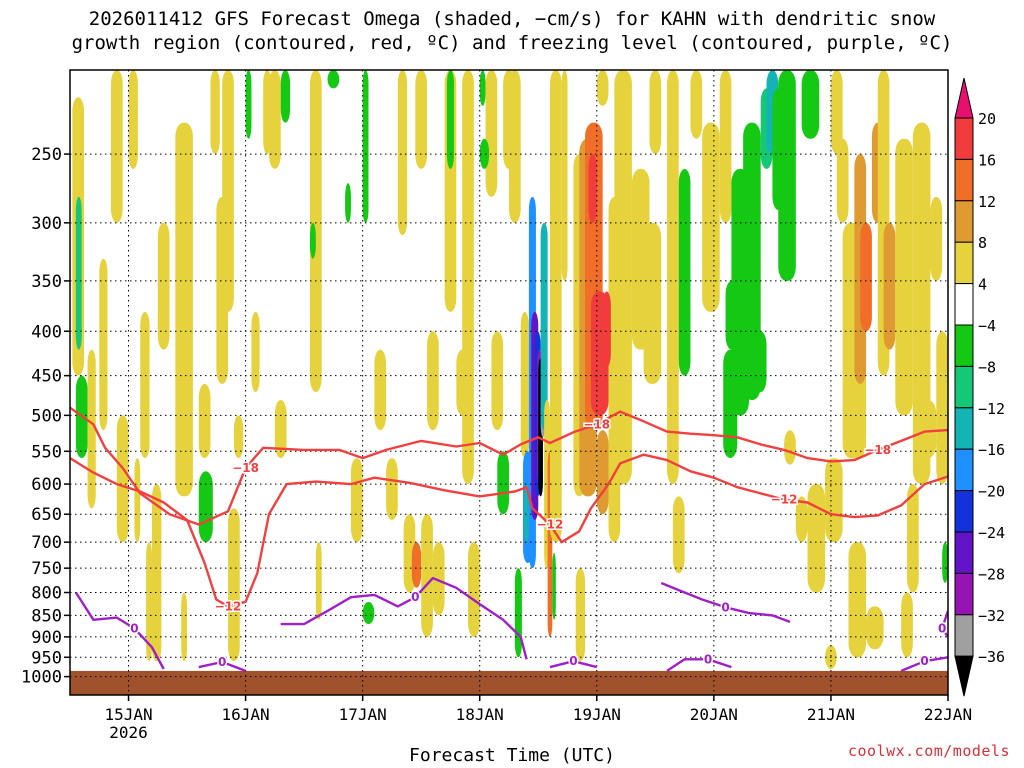 The image size is (1024, 768). I want to click on contour-freezing-level-c, so click(222, 666).